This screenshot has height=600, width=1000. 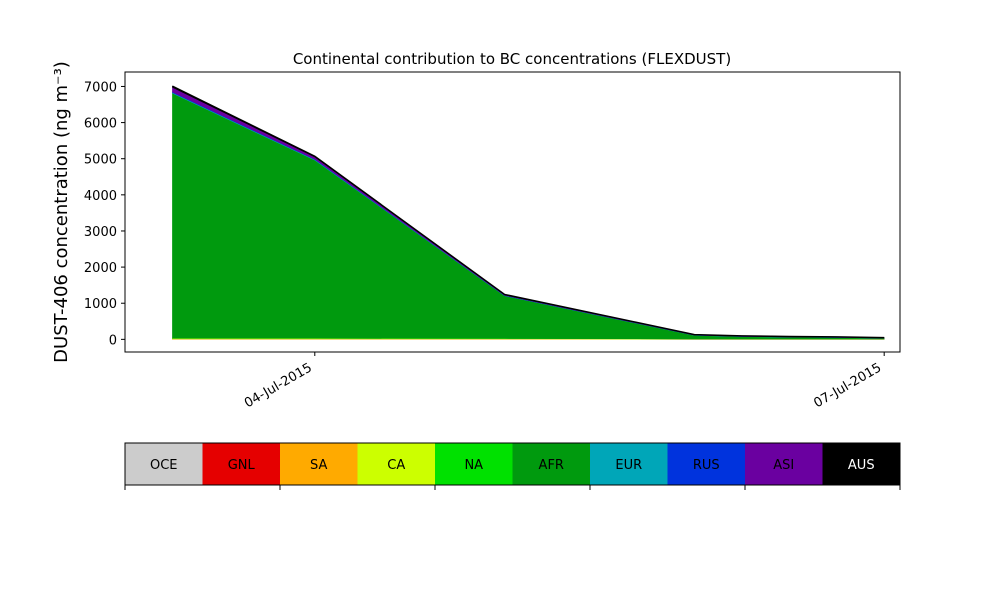 I want to click on legend-label-gnl: GNL, so click(x=242, y=465).